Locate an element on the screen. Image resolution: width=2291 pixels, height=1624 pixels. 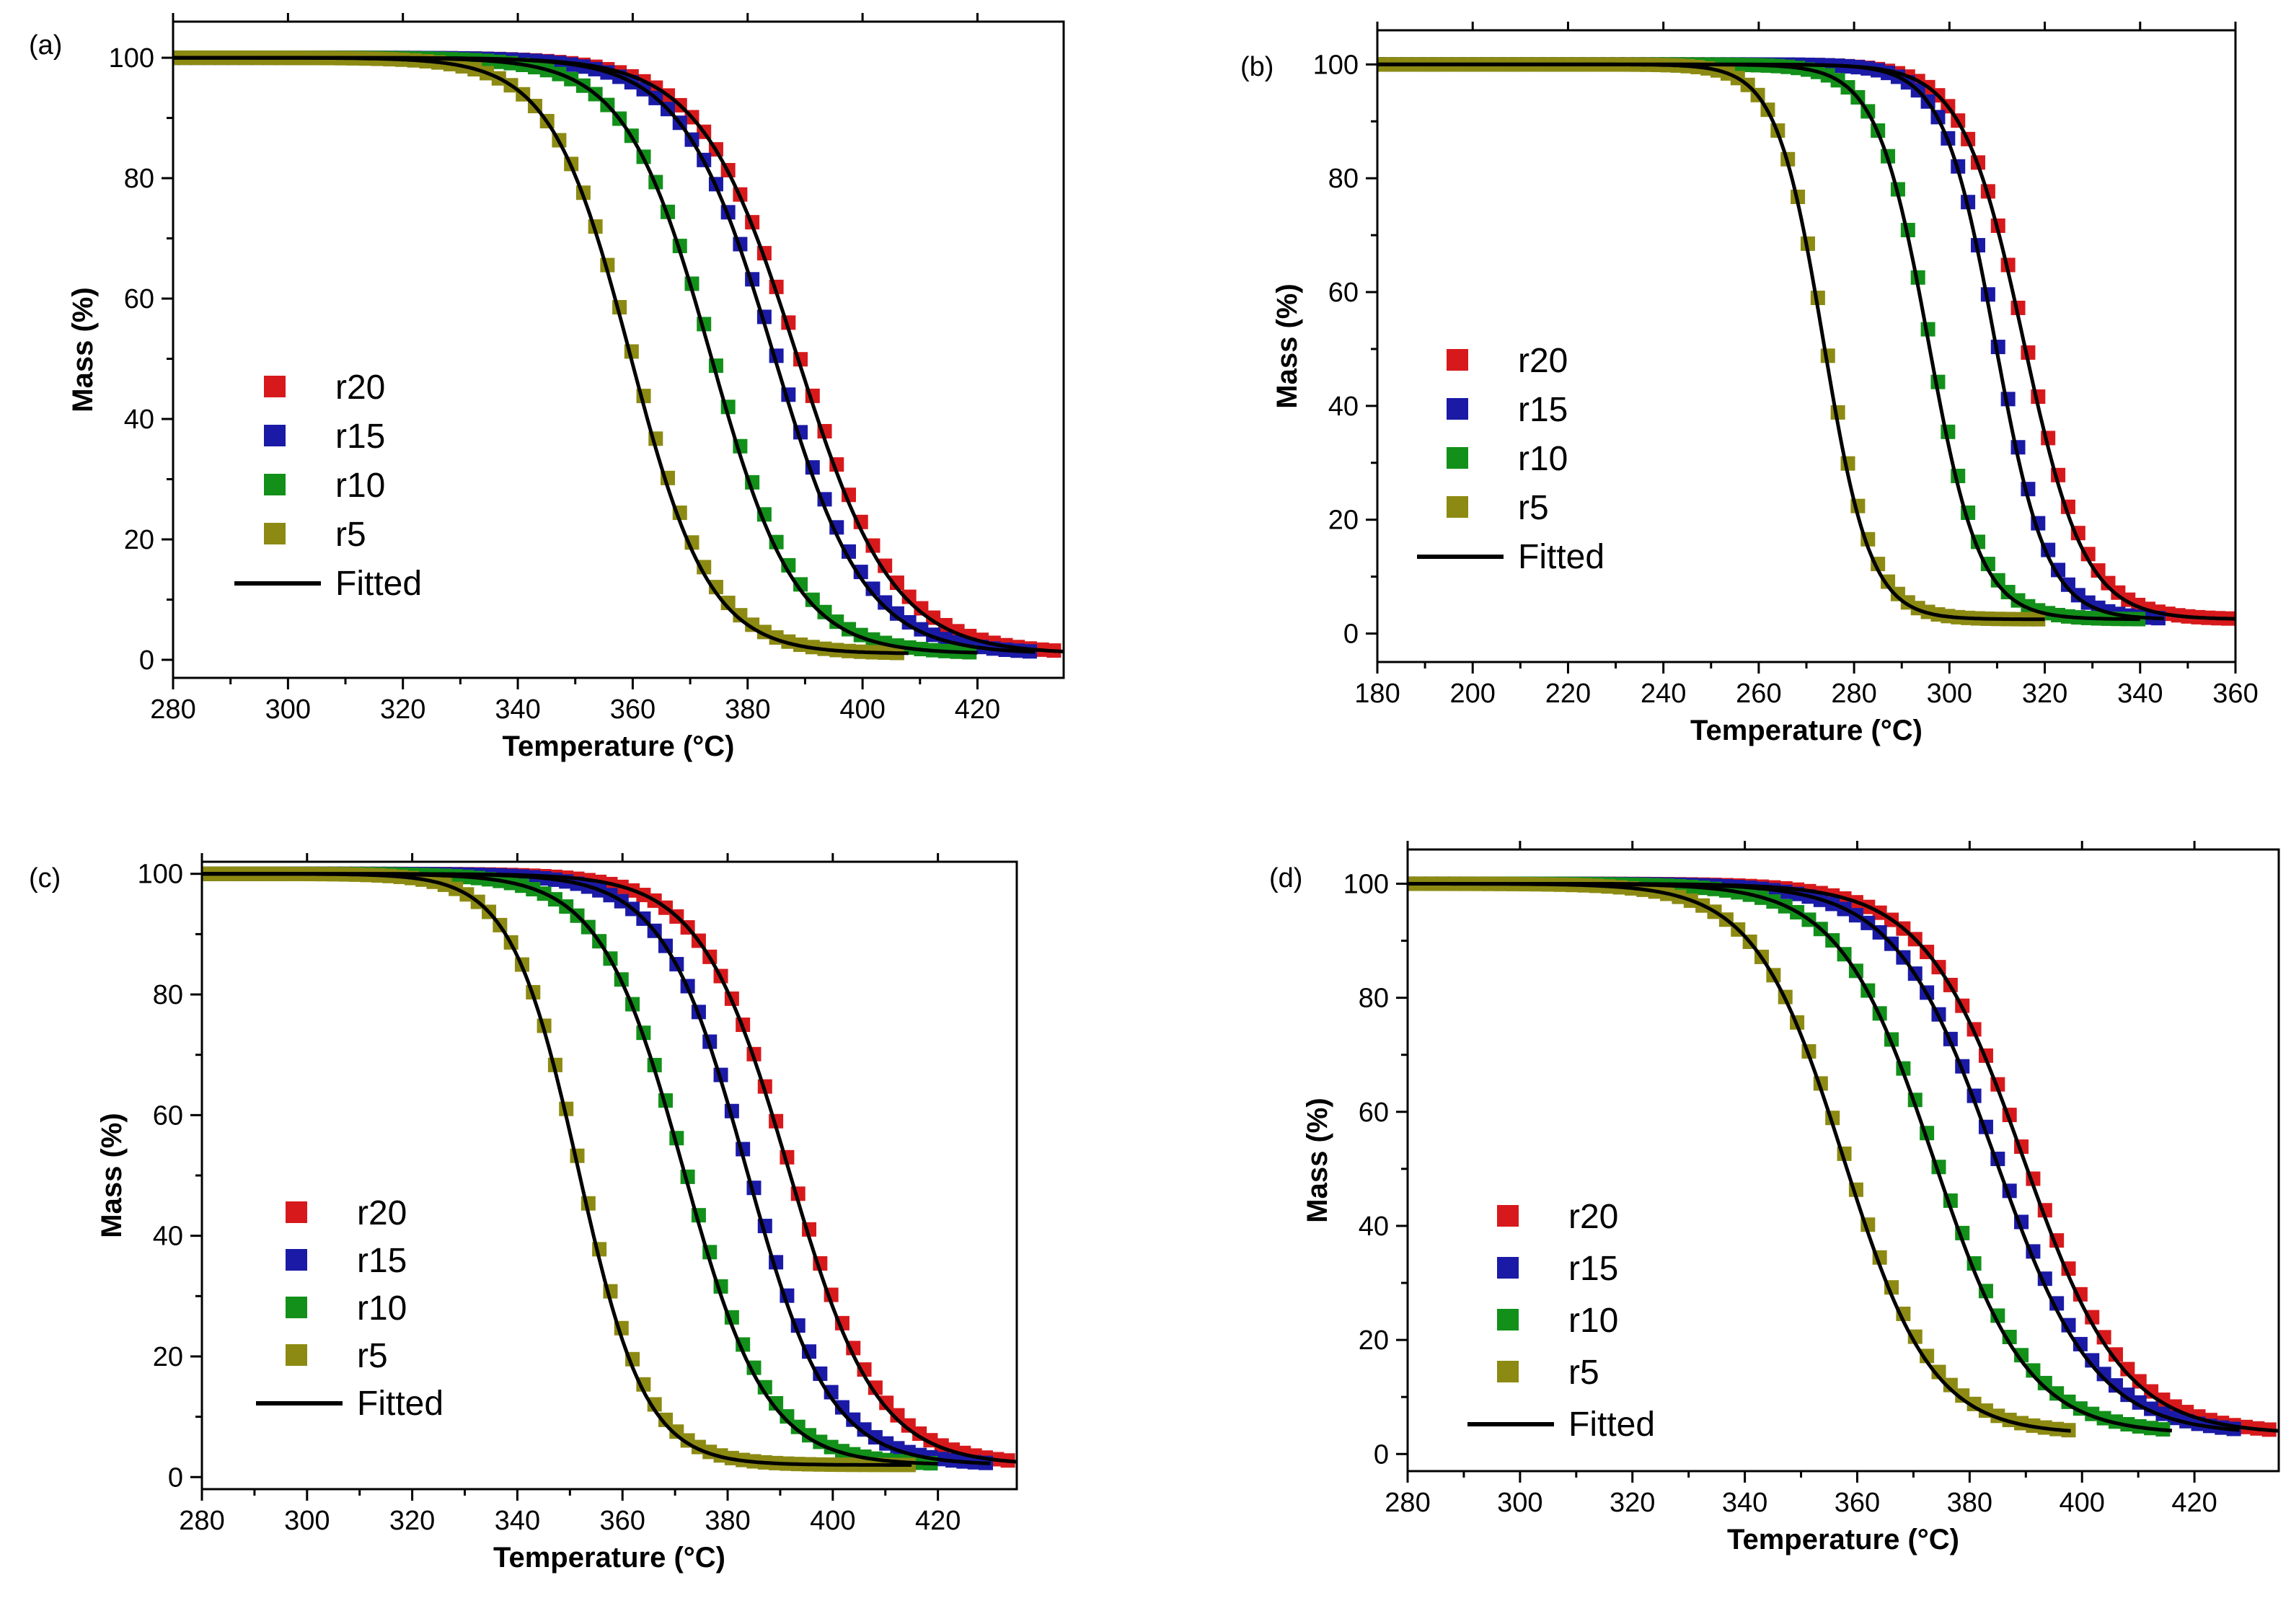
x-tick-label: 180 is located at coordinates (1377, 694).